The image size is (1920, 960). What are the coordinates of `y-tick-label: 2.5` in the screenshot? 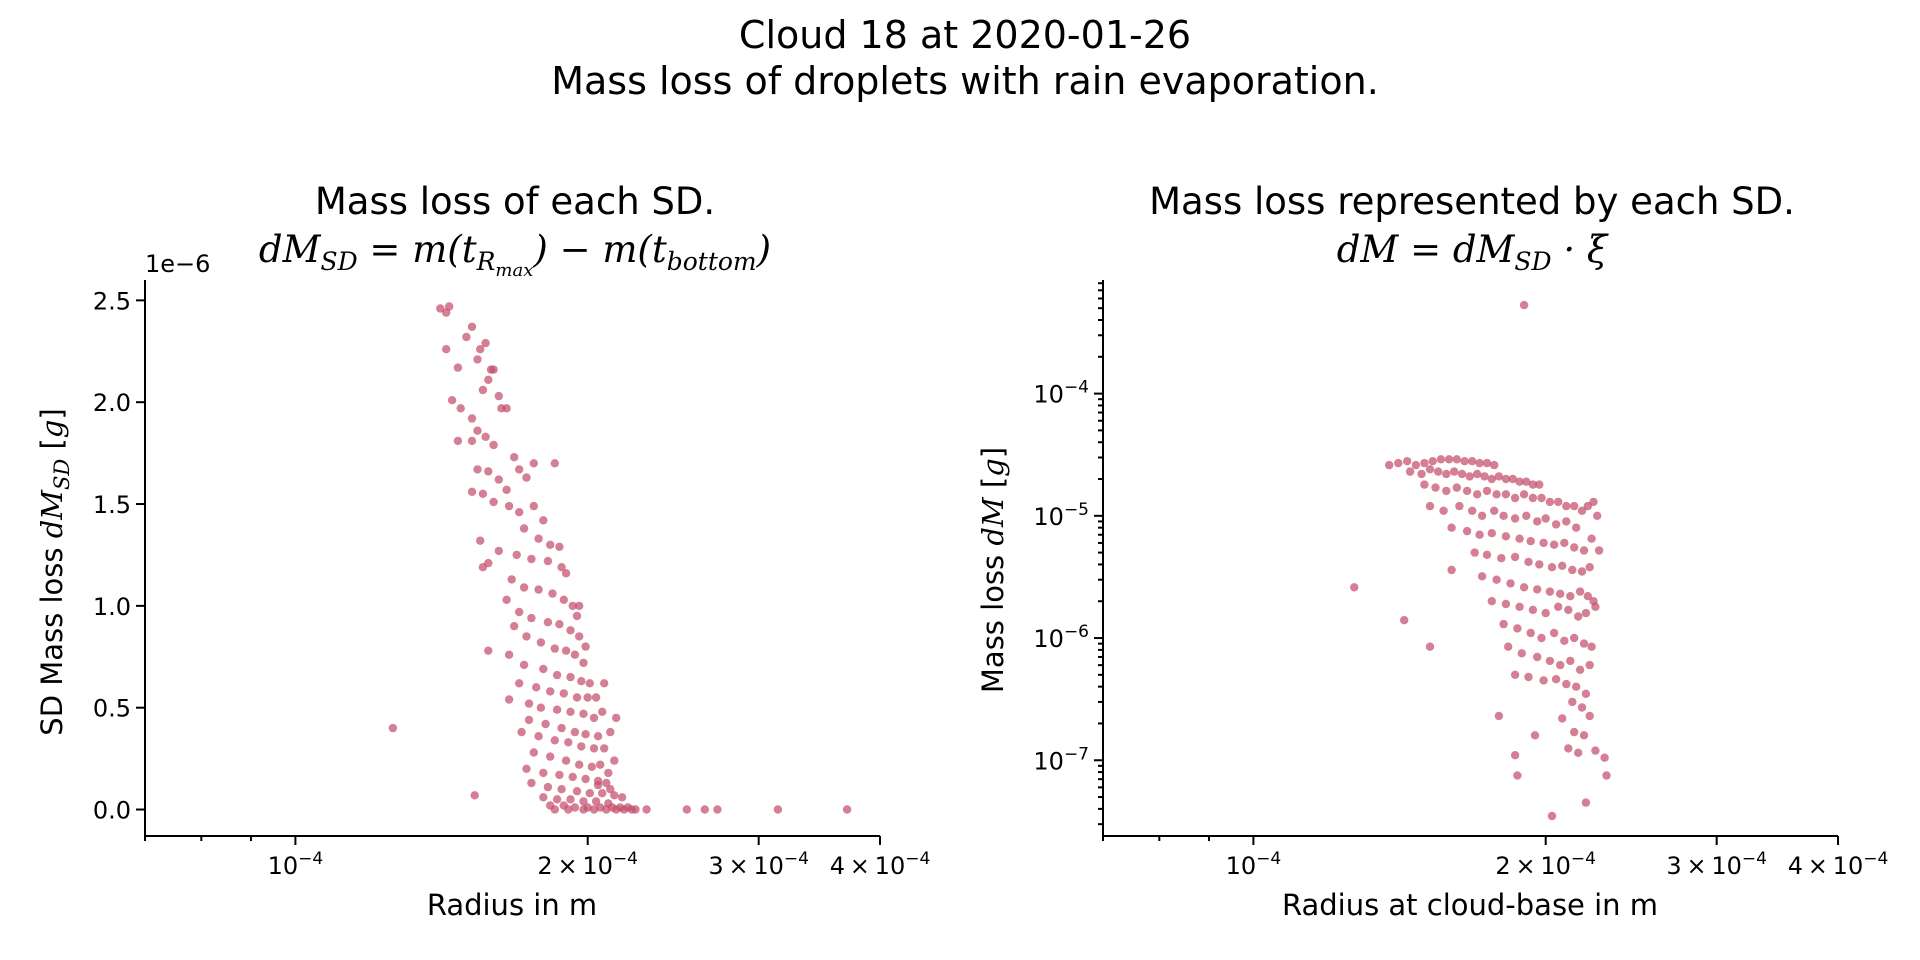 It's located at (112, 301).